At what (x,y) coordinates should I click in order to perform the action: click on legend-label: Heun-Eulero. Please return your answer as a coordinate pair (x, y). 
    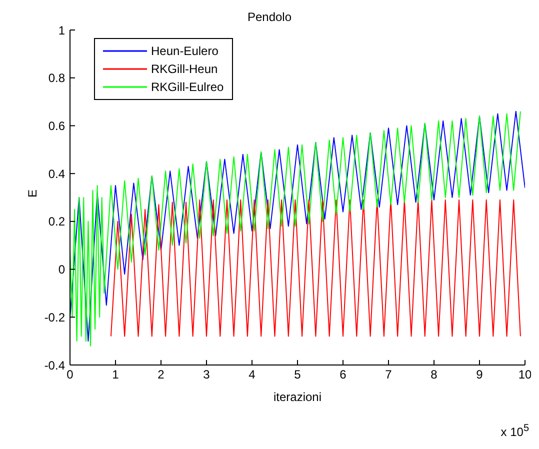
    Looking at the image, I should click on (184, 51).